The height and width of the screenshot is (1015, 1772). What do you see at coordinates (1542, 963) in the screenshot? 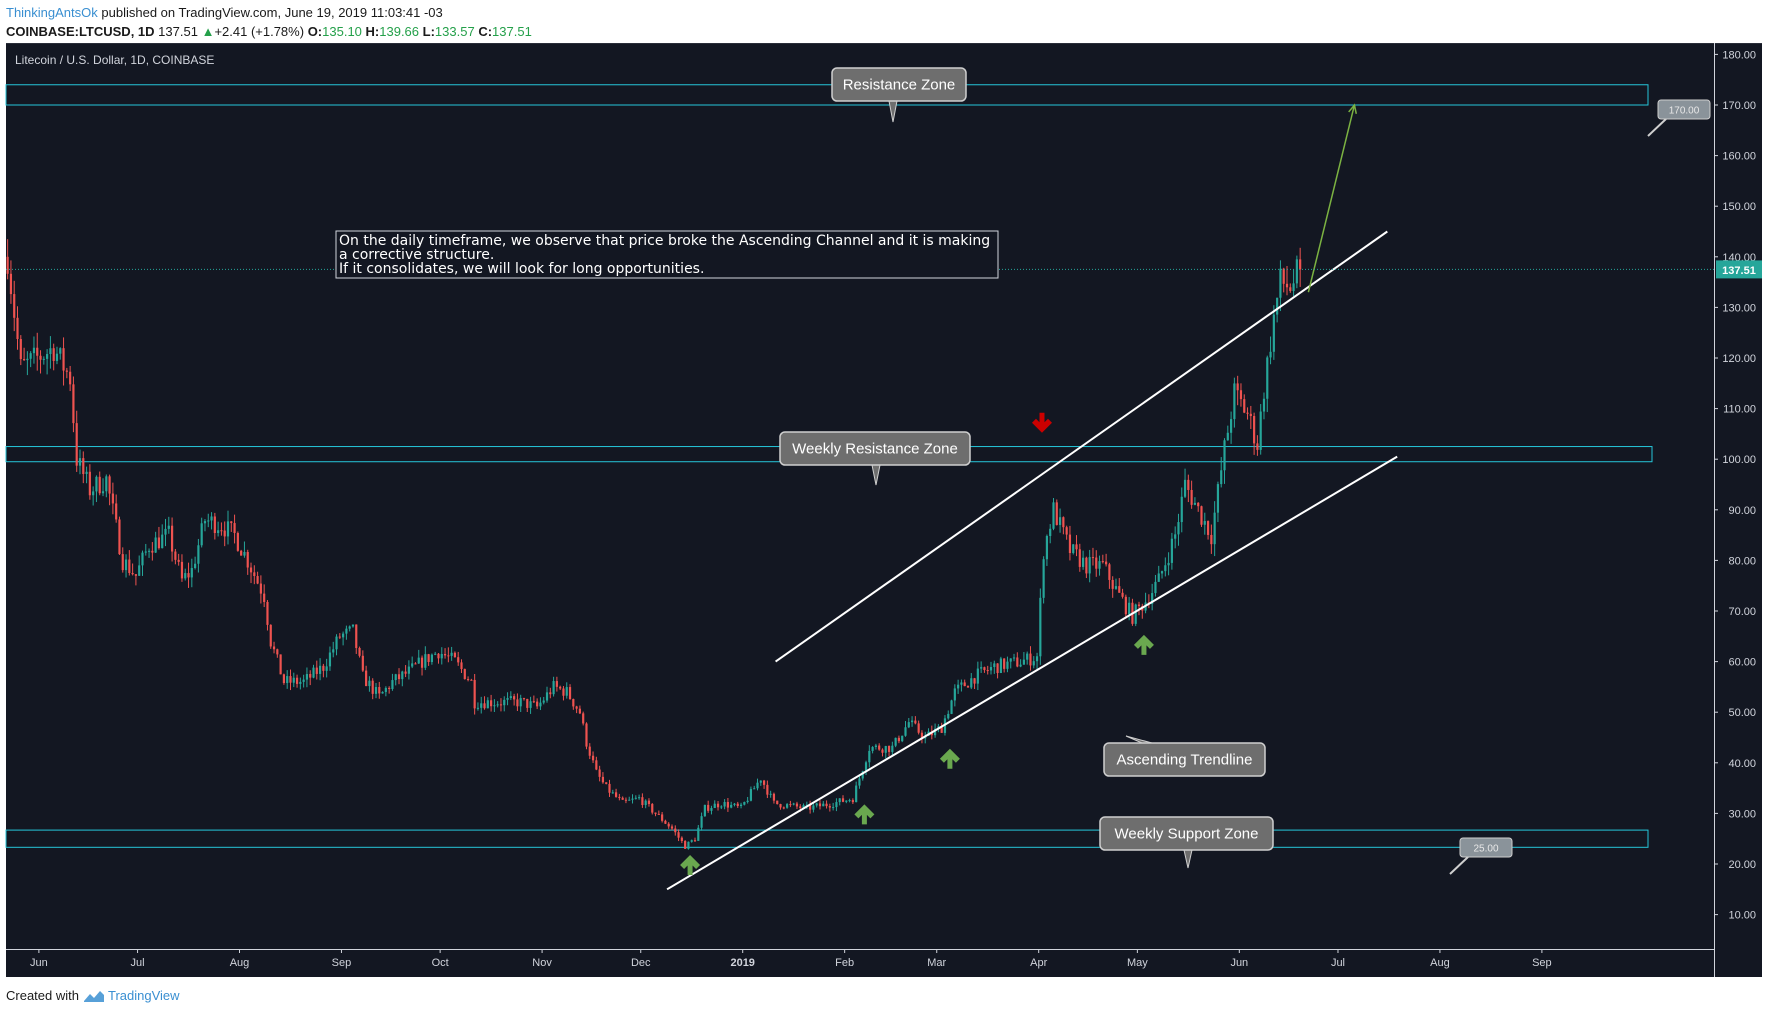
I see `time-tick-label: Sep` at bounding box center [1542, 963].